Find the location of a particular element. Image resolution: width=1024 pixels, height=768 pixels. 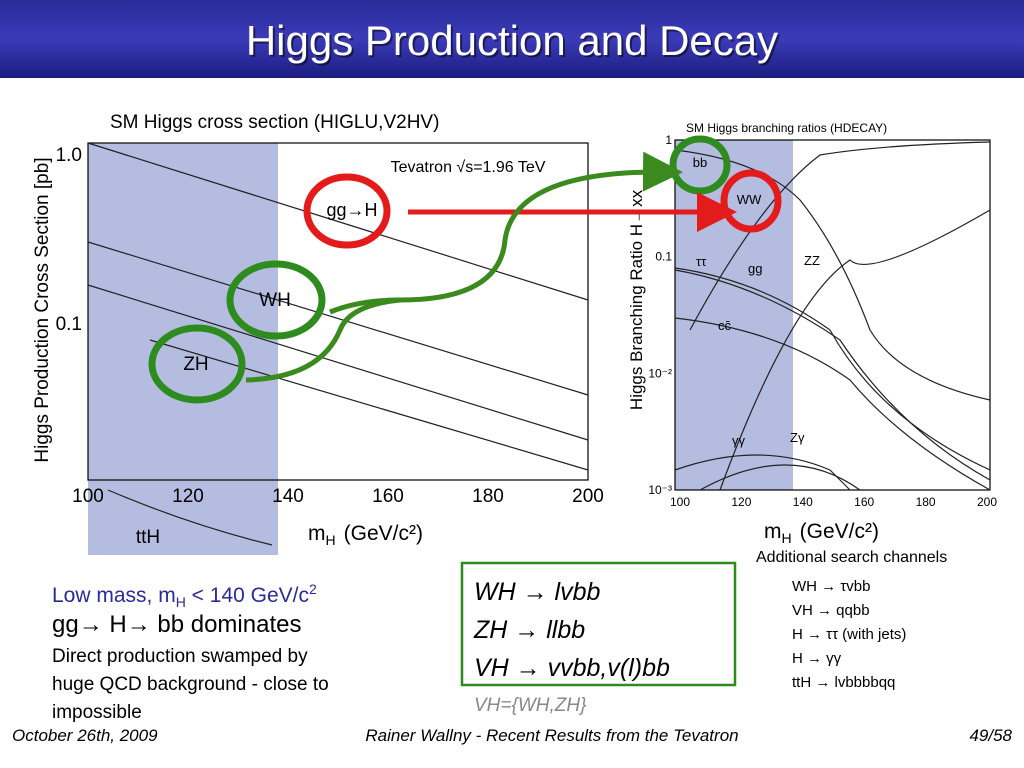

channel: ZH → llbb is located at coordinates (529, 630).